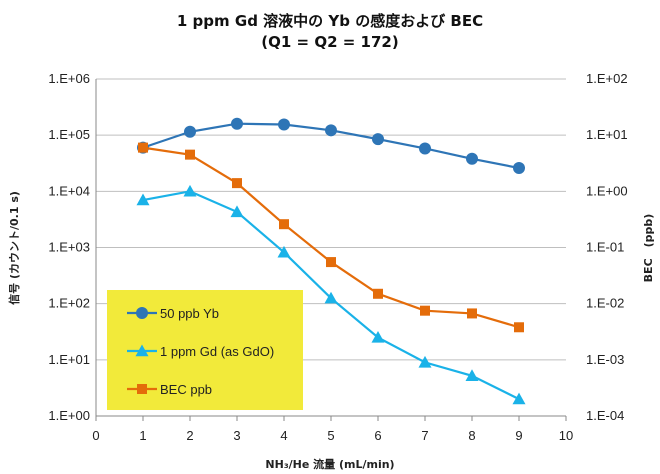 Image resolution: width=660 pixels, height=474 pixels. I want to click on legend-item: BEC ppb, so click(169, 389).